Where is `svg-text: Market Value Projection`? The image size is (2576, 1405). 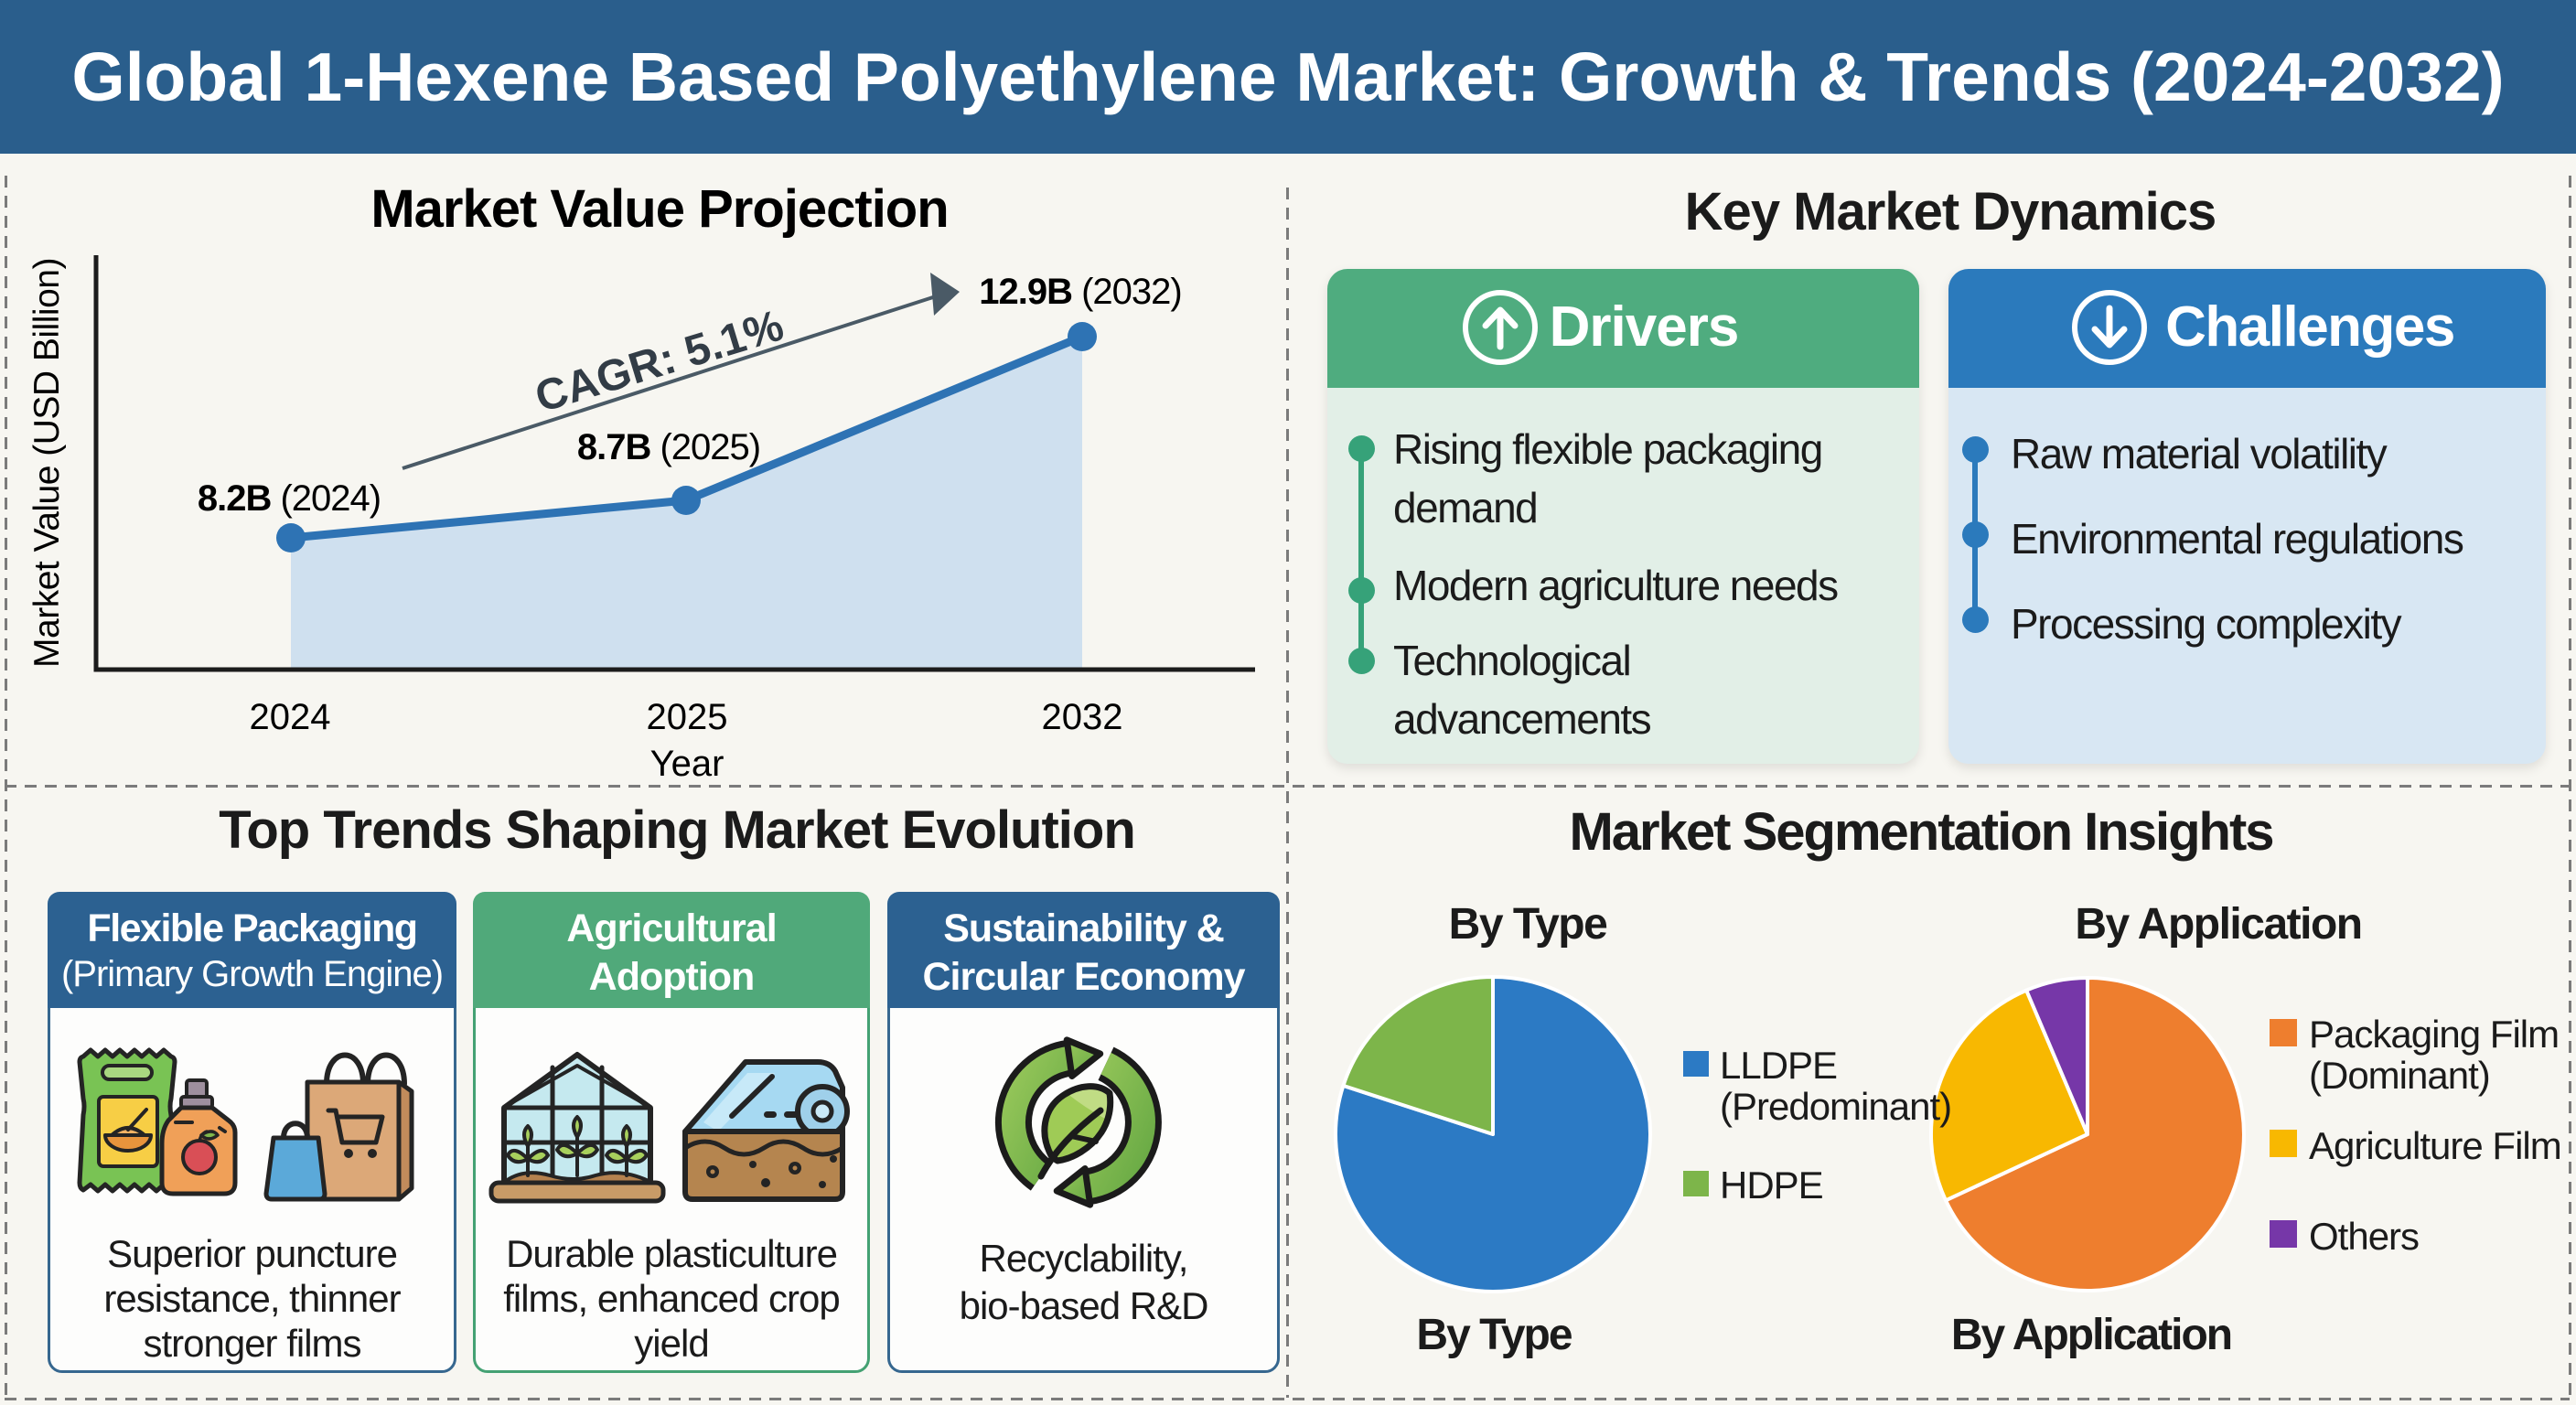
svg-text: Market Value Projection is located at coordinates (659, 209).